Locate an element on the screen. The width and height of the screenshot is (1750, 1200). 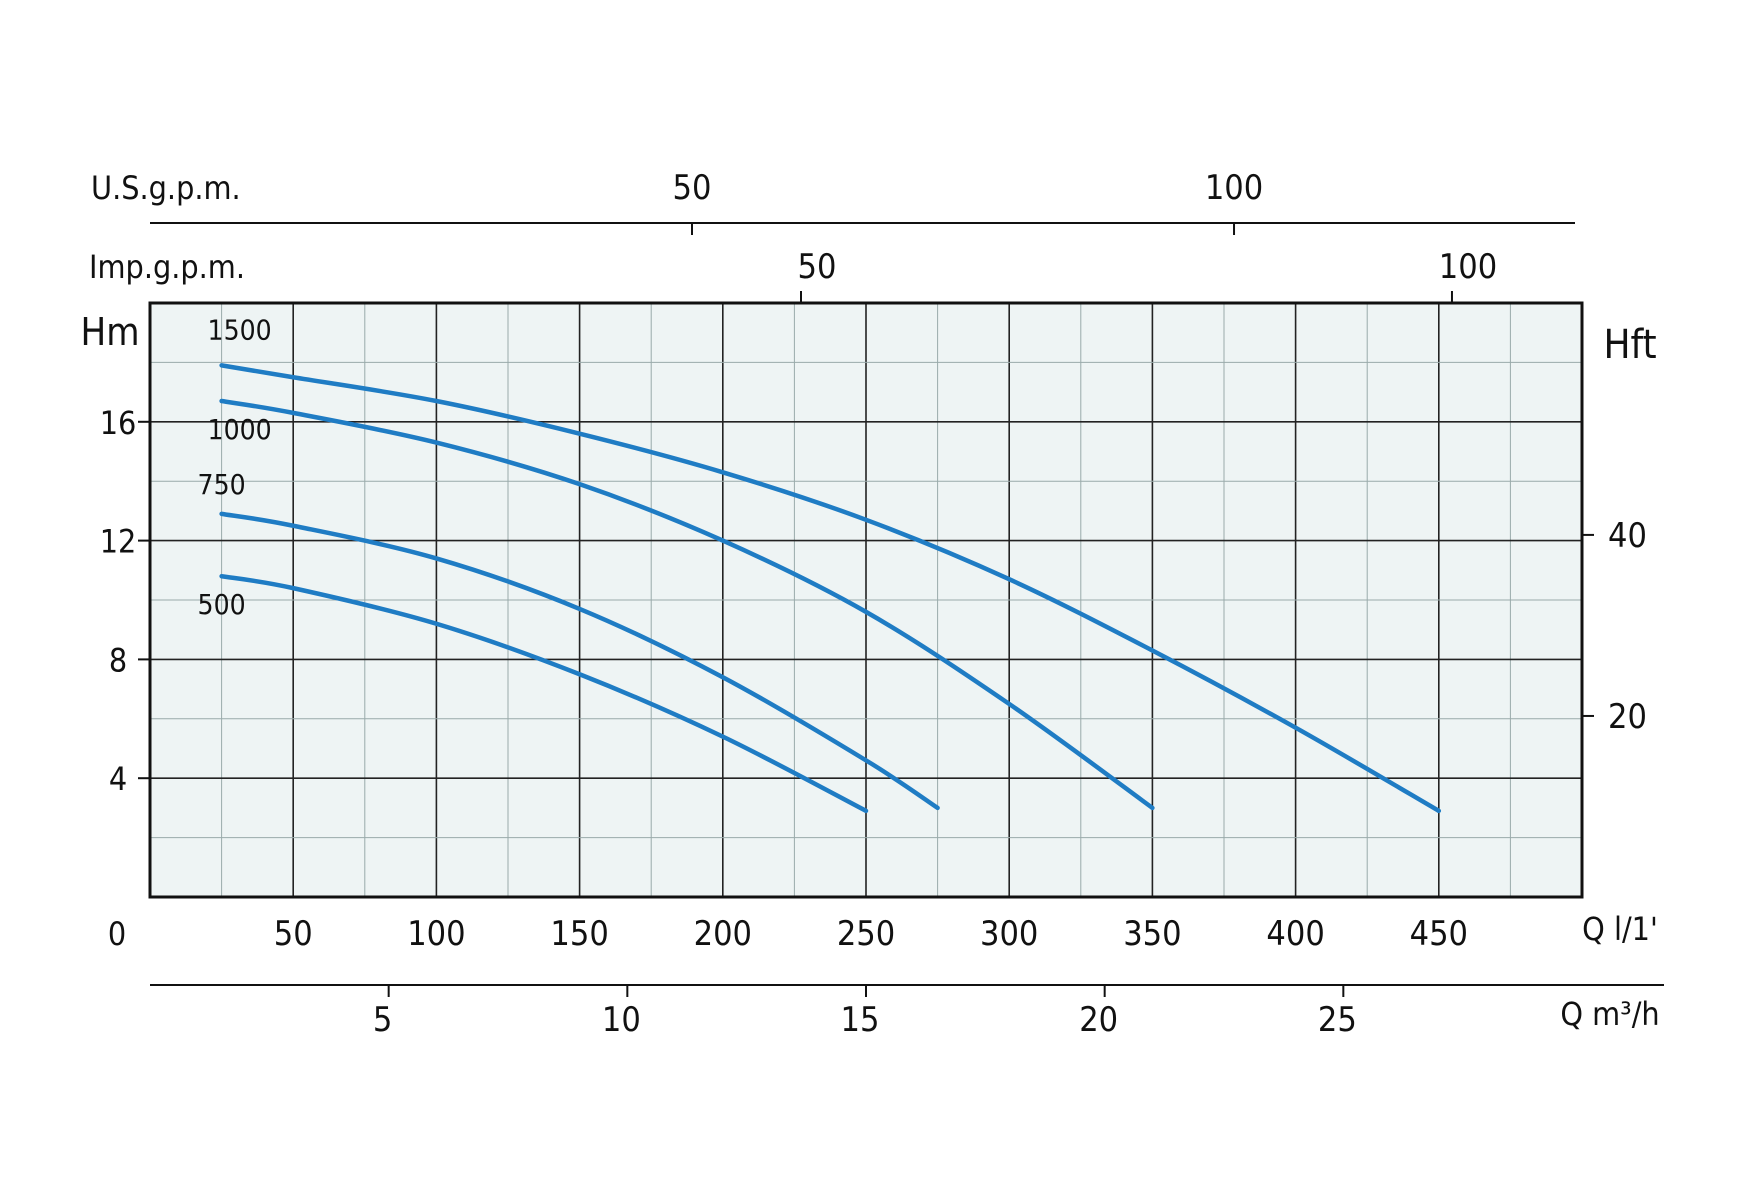
y-tick-label: 12 is located at coordinates (118, 542).